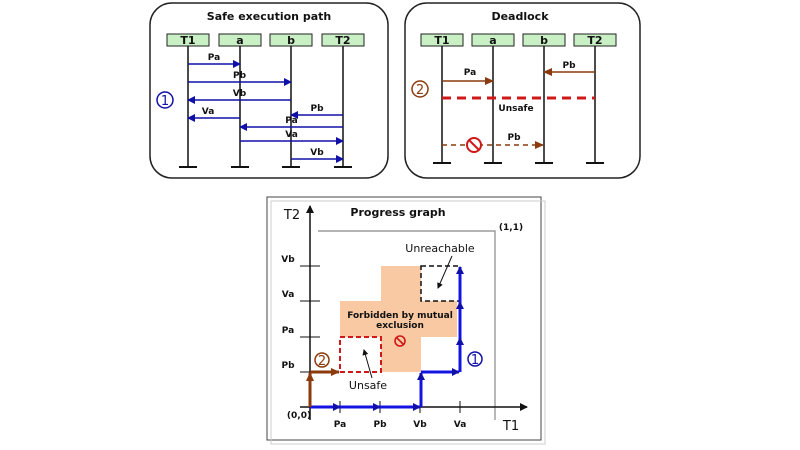 The width and height of the screenshot is (800, 450). Describe the element at coordinates (460, 425) in the screenshot. I see `x-tick-label: Va` at that location.